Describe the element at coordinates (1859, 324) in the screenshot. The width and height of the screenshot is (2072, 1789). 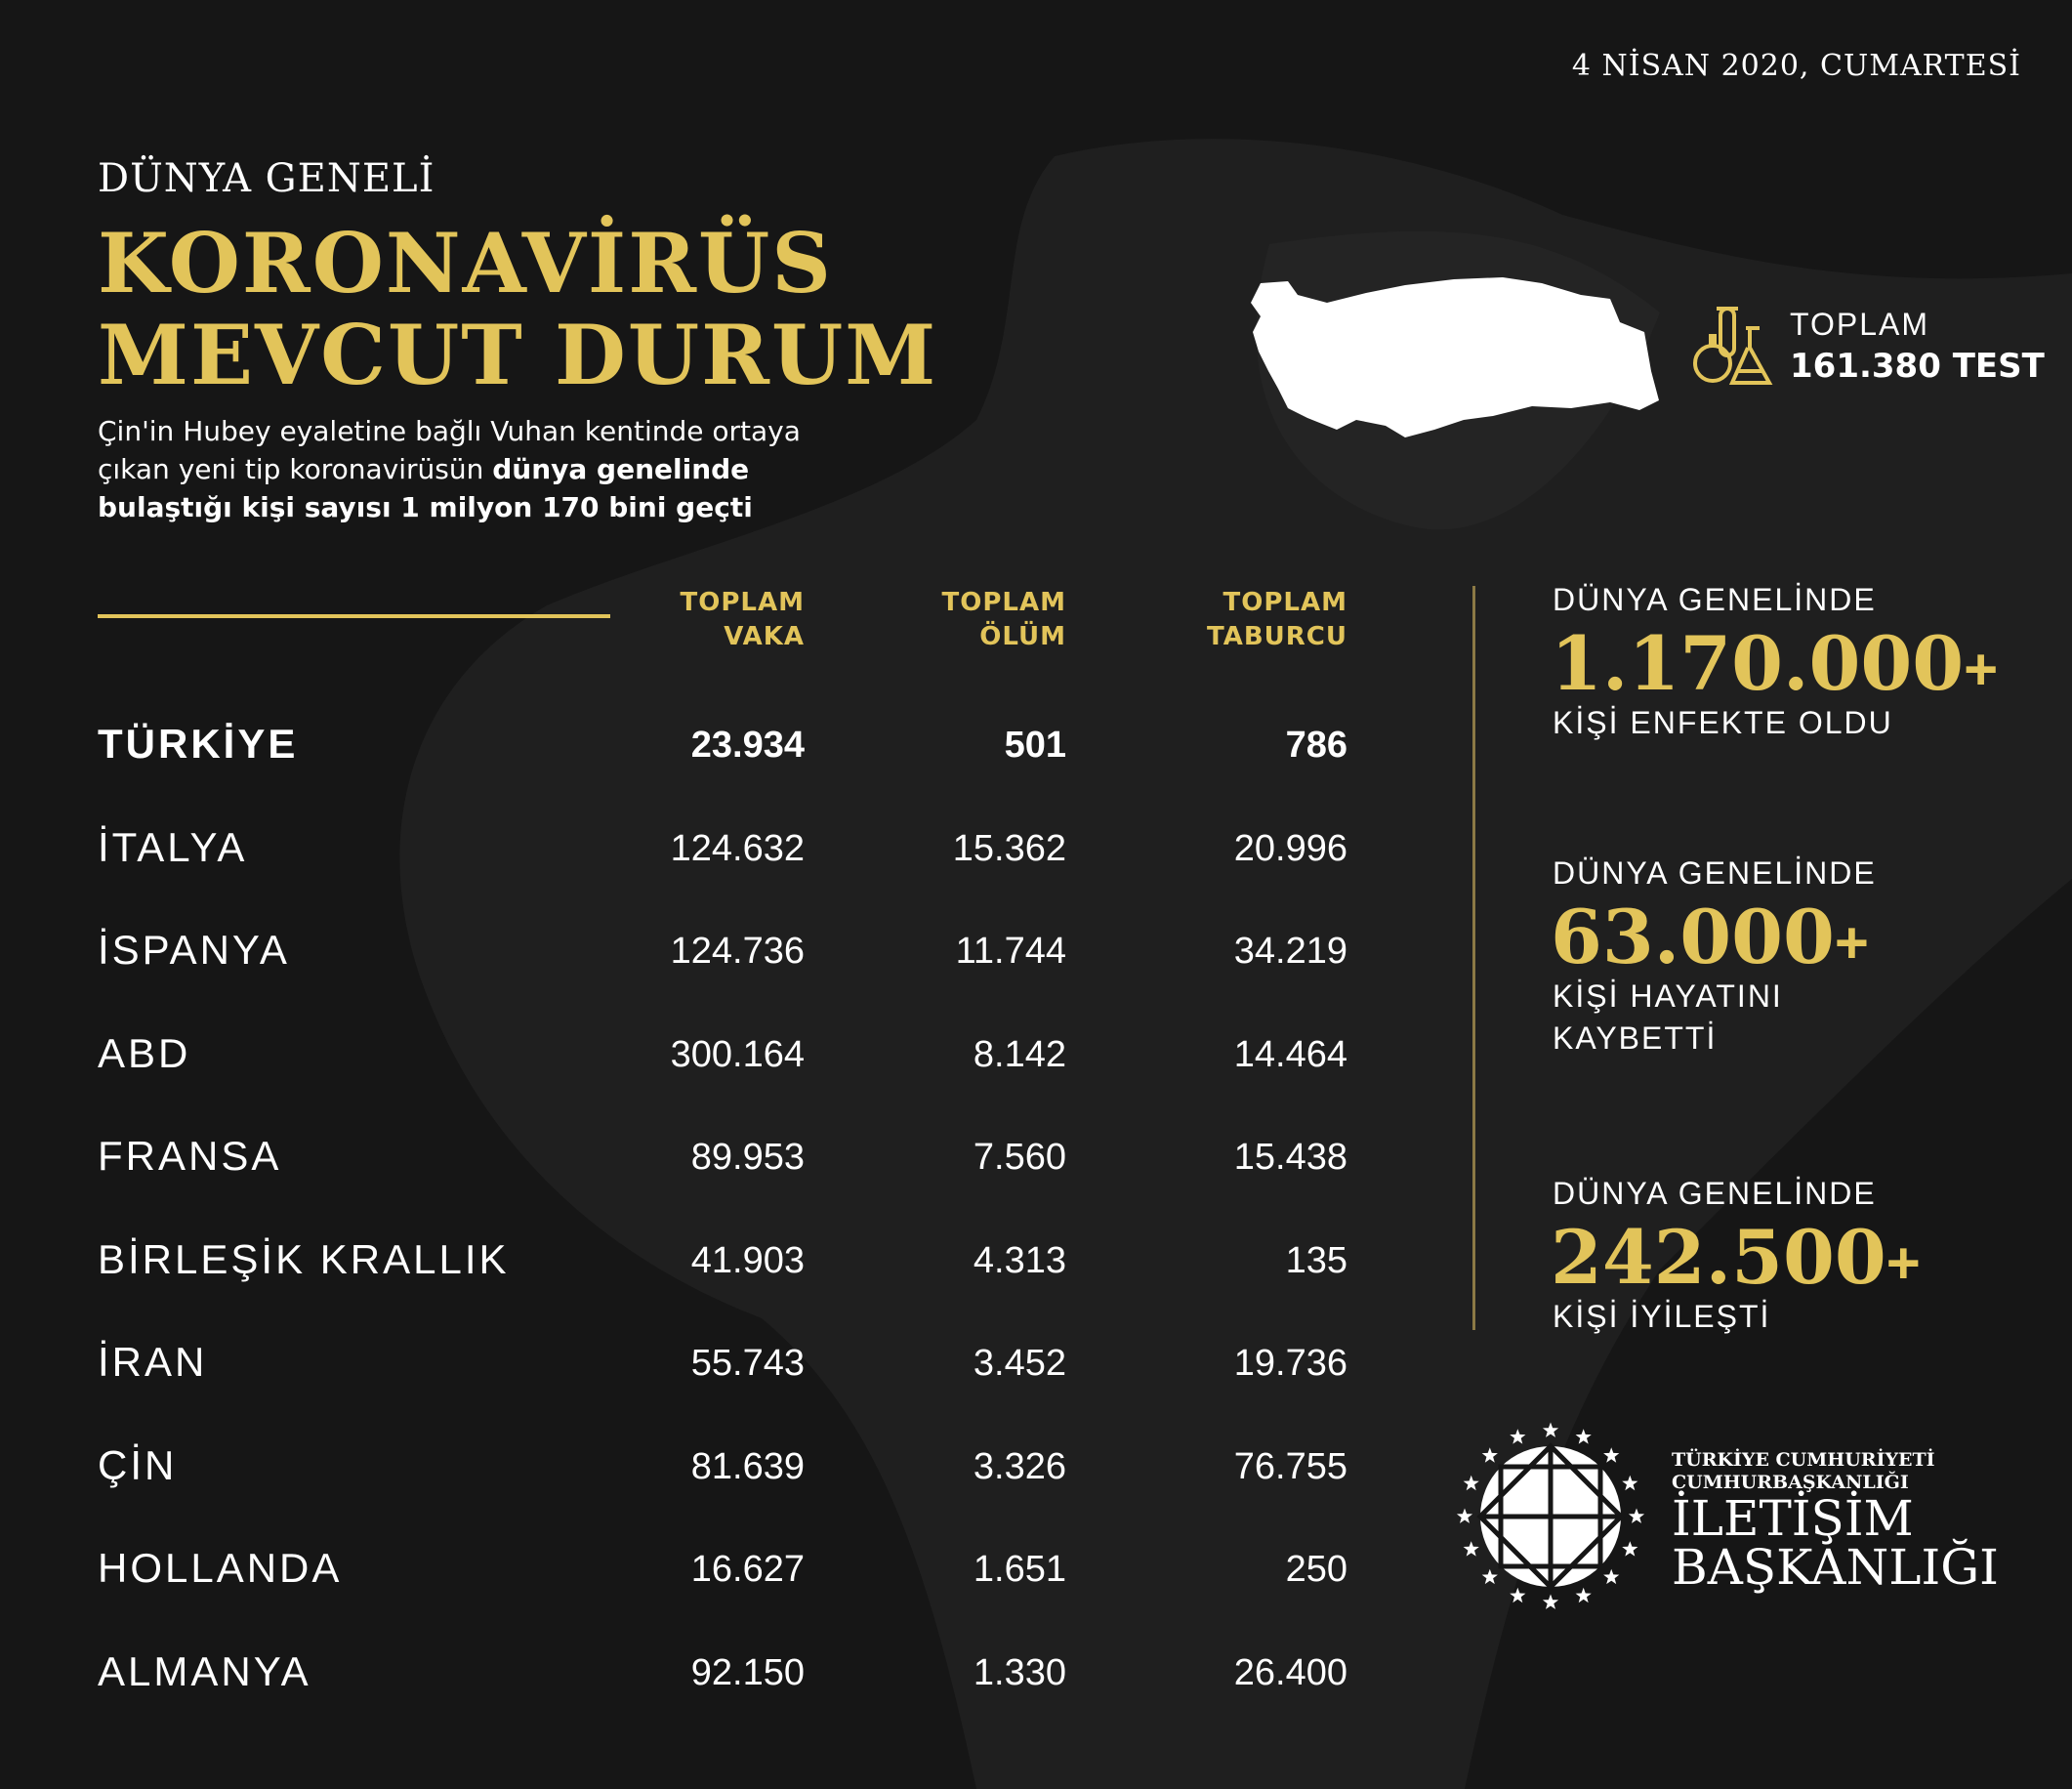
I see `tests-label: TOPLAM` at that location.